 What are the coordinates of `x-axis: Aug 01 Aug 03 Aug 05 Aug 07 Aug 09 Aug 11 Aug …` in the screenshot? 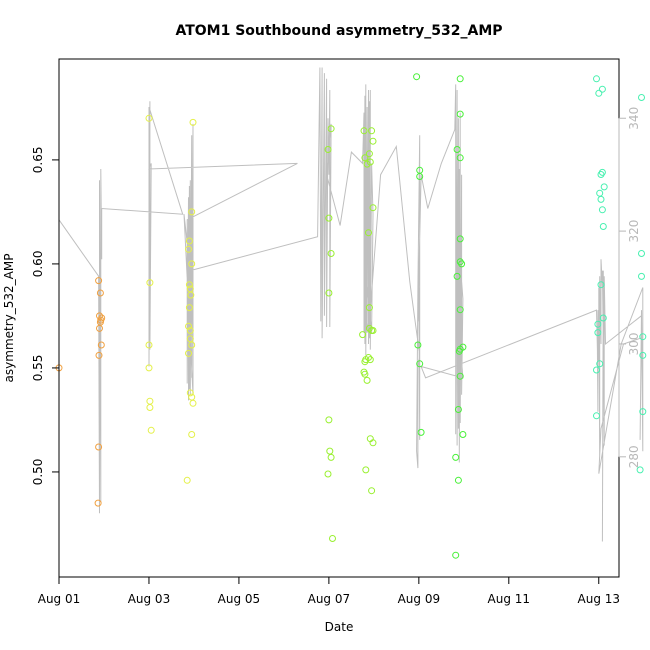 It's located at (329, 591).